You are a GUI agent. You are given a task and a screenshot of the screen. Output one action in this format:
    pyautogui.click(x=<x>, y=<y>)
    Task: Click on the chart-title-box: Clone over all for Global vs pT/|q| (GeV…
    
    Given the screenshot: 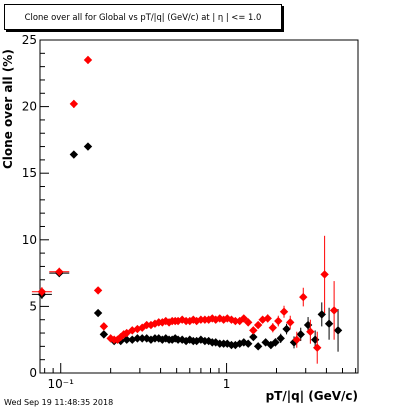 What is the action you would take?
    pyautogui.click(x=143, y=17)
    